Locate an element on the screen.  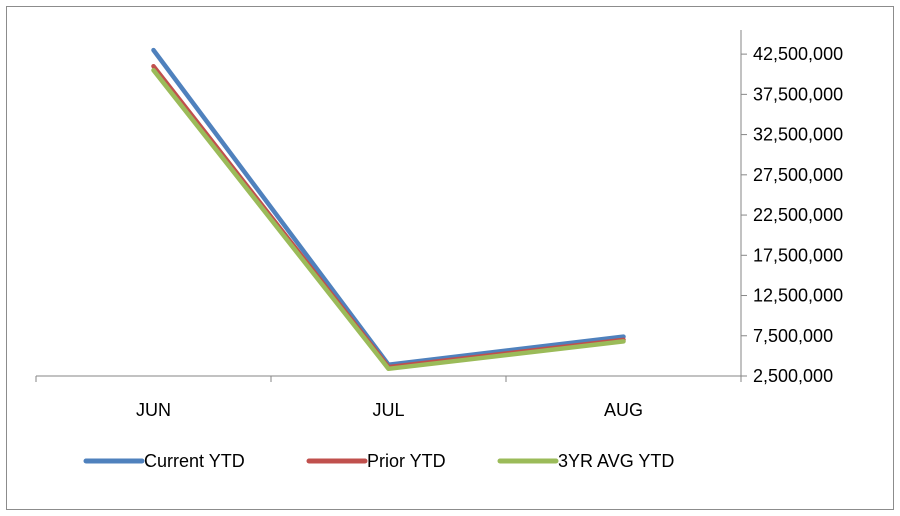
y-tick-label: 22,500,000 is located at coordinates (798, 215).